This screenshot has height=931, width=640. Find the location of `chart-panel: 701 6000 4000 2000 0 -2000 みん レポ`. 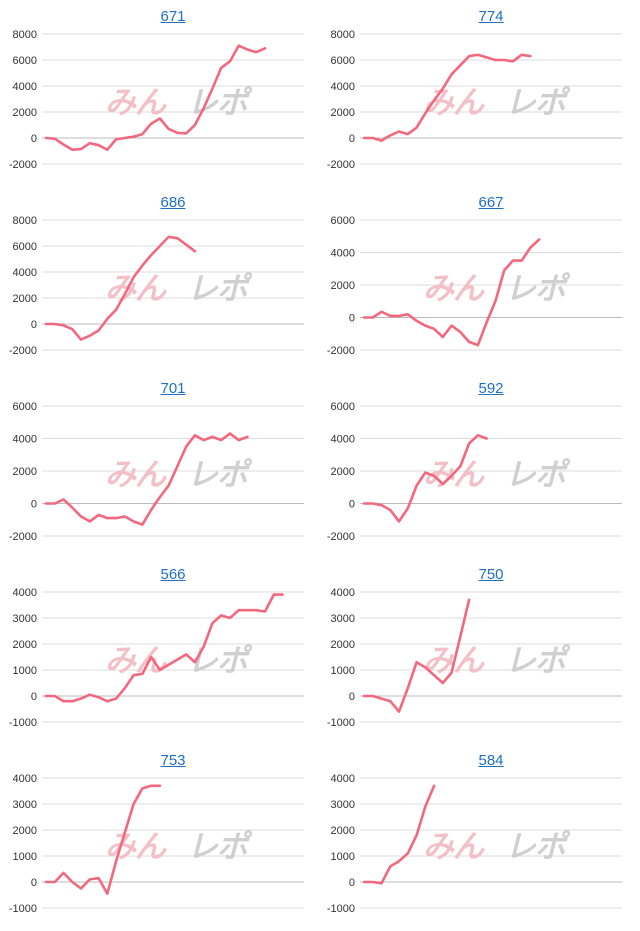

chart-panel: 701 6000 4000 2000 0 -2000 みん レポ is located at coordinates (159, 465).